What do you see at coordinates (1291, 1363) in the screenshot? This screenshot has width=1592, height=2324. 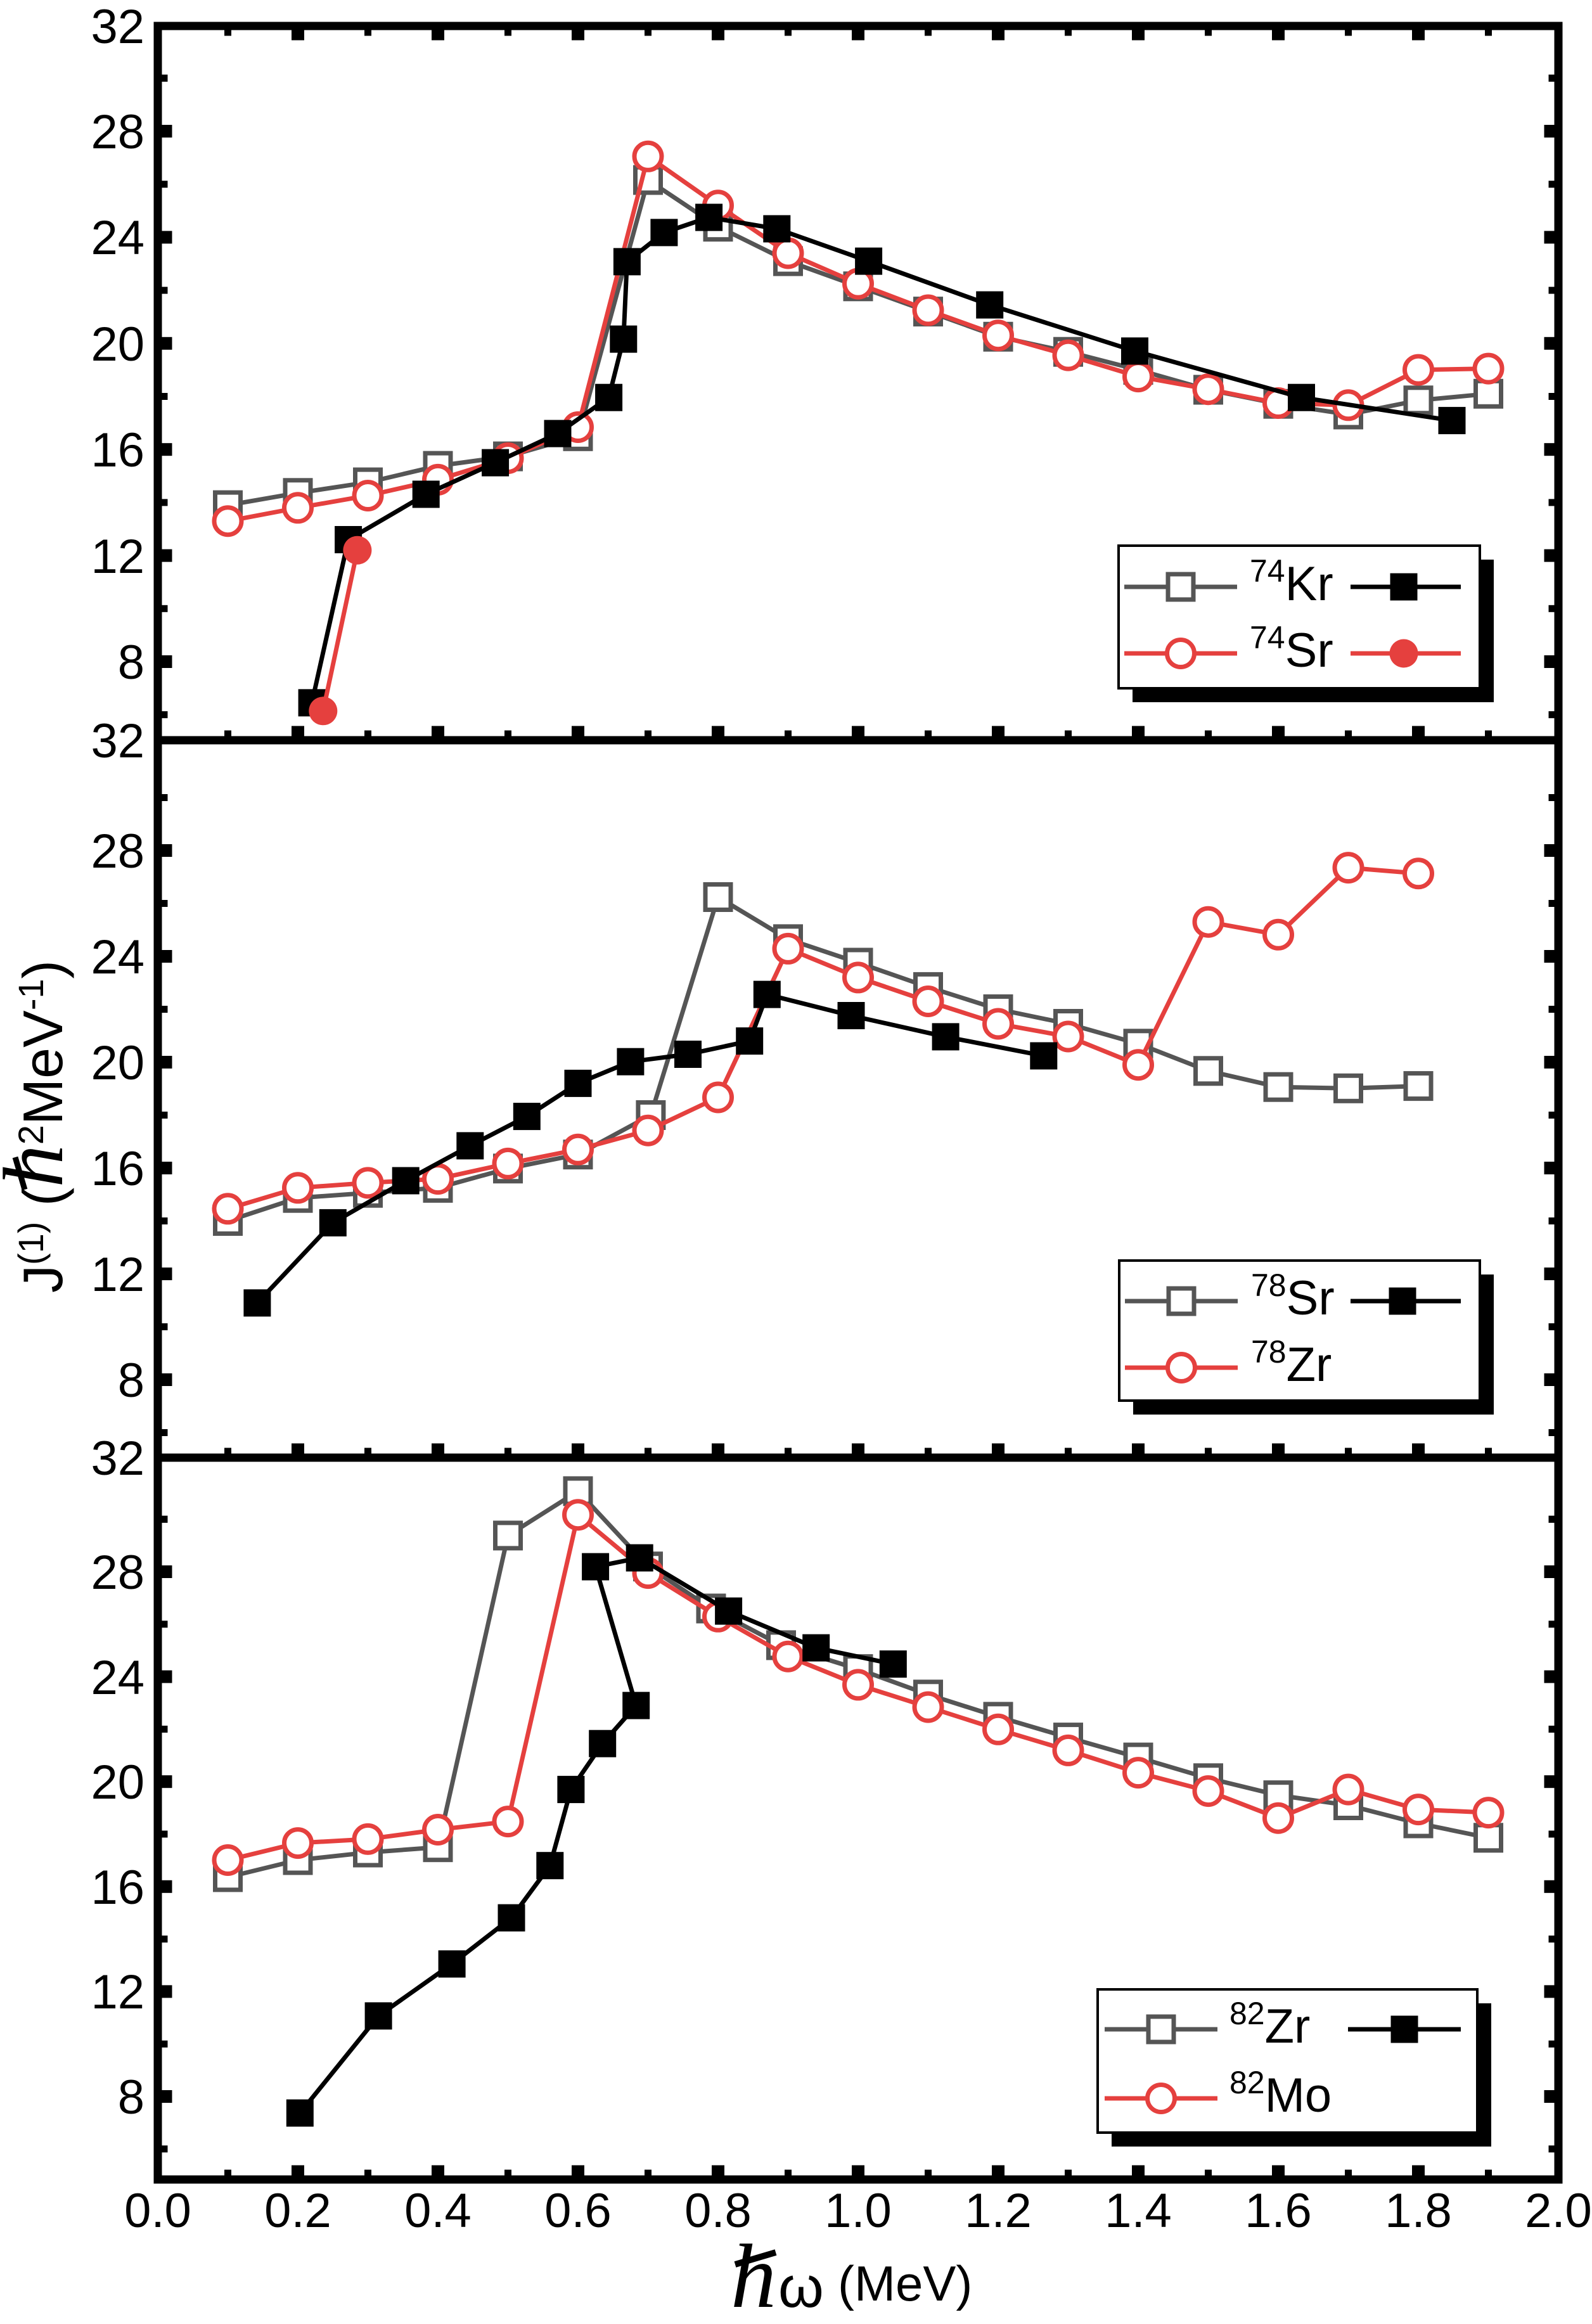 I see `svg-text: 78Zr` at bounding box center [1291, 1363].